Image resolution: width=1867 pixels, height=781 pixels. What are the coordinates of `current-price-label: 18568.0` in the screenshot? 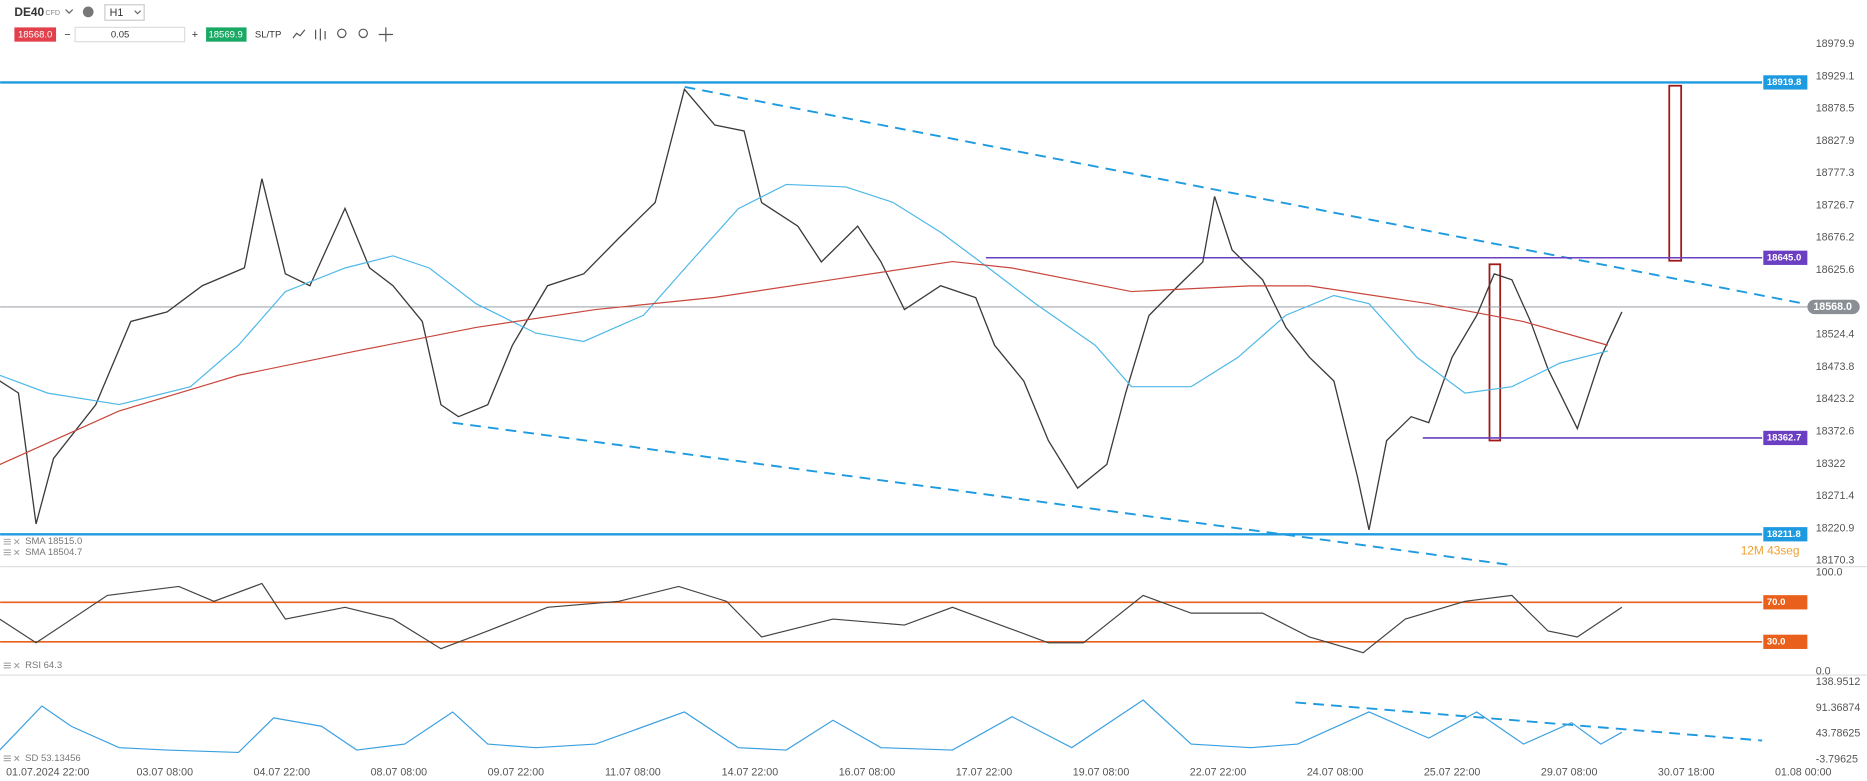 It's located at (1832, 307).